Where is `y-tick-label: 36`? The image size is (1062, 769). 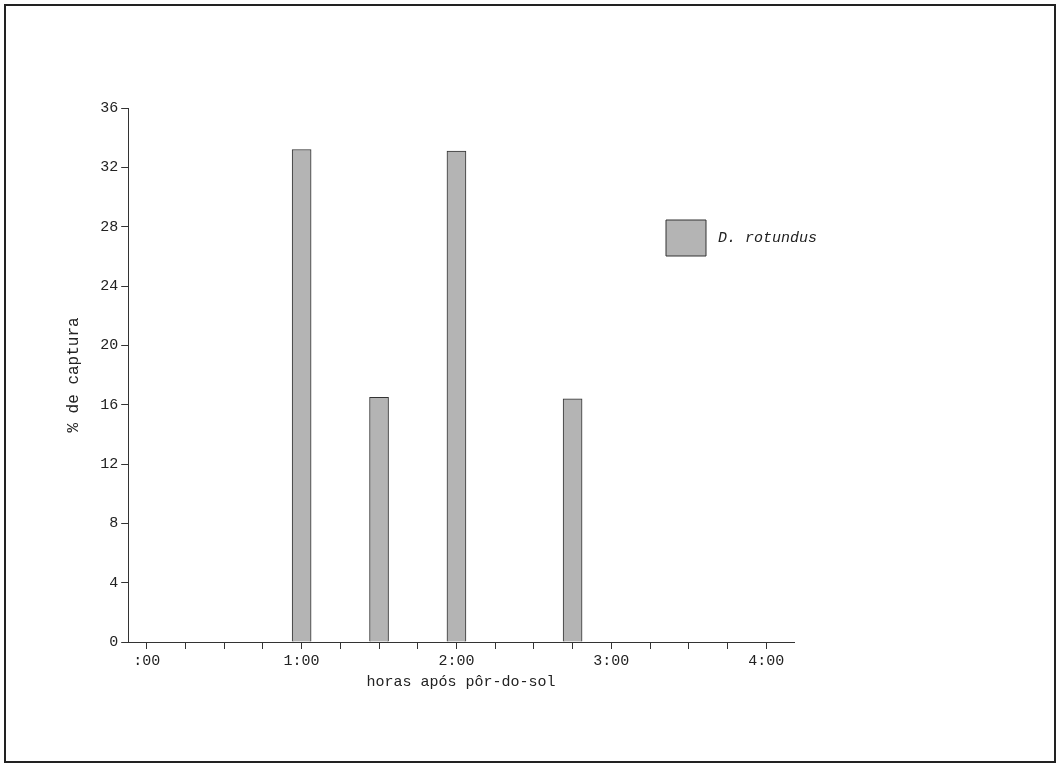 y-tick-label: 36 is located at coordinates (109, 108).